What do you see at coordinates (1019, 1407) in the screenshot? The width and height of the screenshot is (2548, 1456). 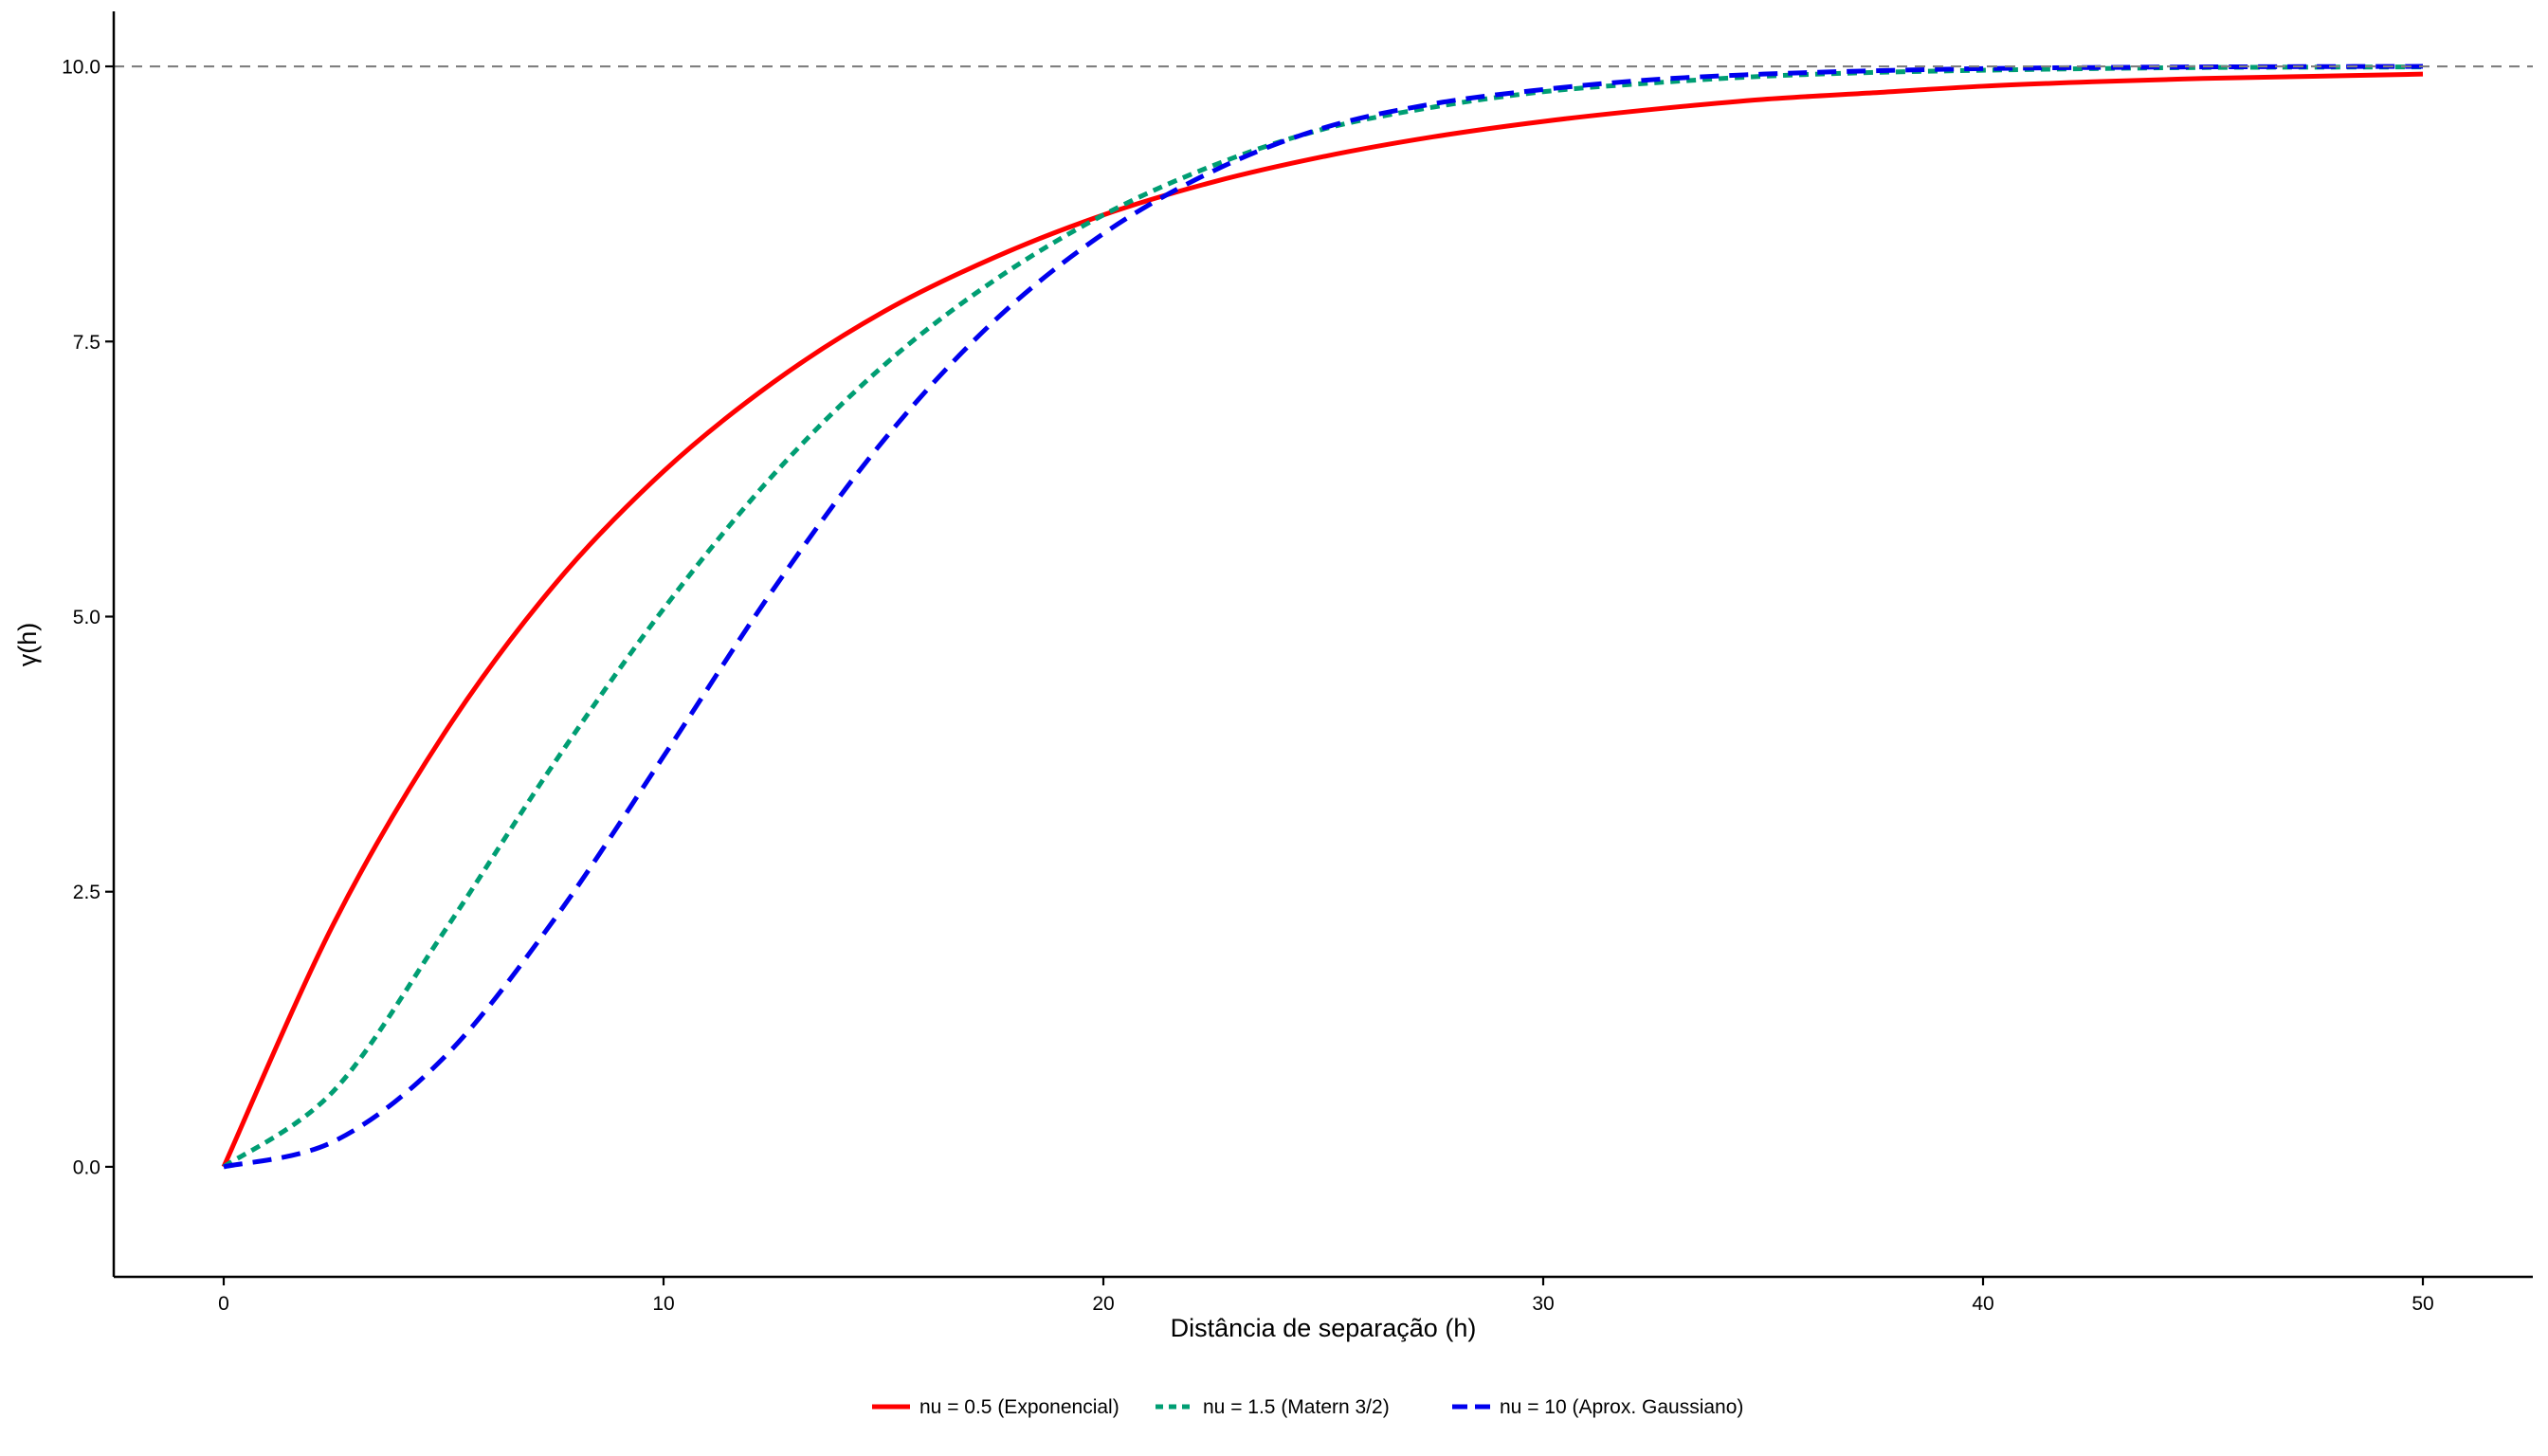 I see `legend-label-1: nu = 0.5 (Exponencial)` at bounding box center [1019, 1407].